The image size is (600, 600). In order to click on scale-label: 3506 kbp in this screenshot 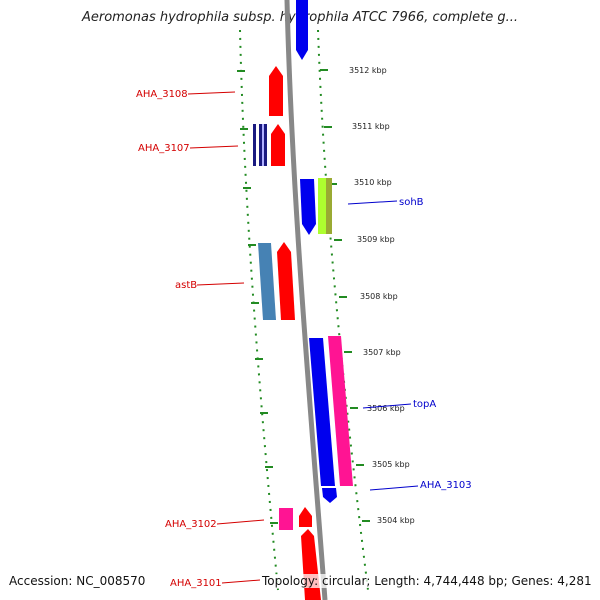, I will do `click(386, 408)`.